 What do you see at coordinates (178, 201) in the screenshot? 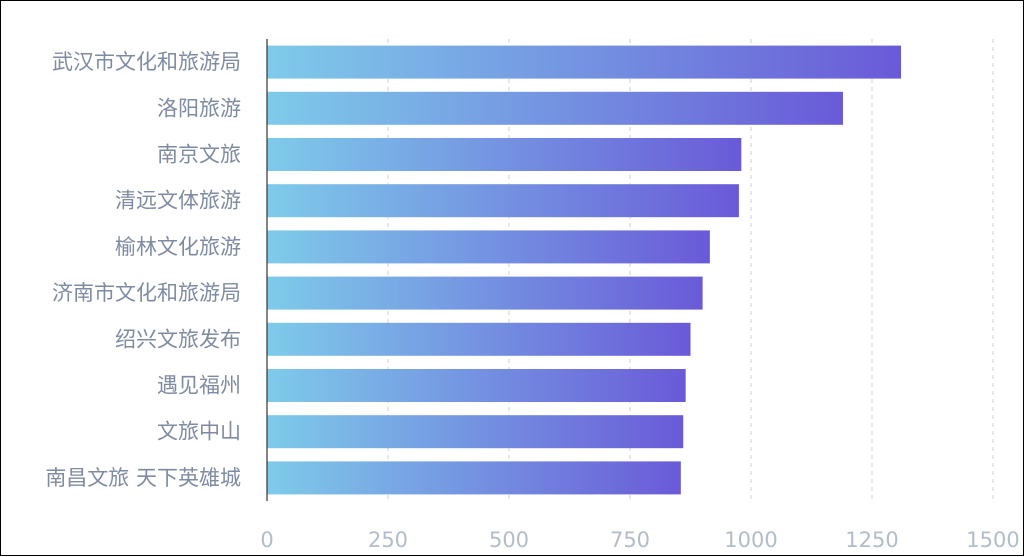
I see `category-label: 清远文体旅游` at bounding box center [178, 201].